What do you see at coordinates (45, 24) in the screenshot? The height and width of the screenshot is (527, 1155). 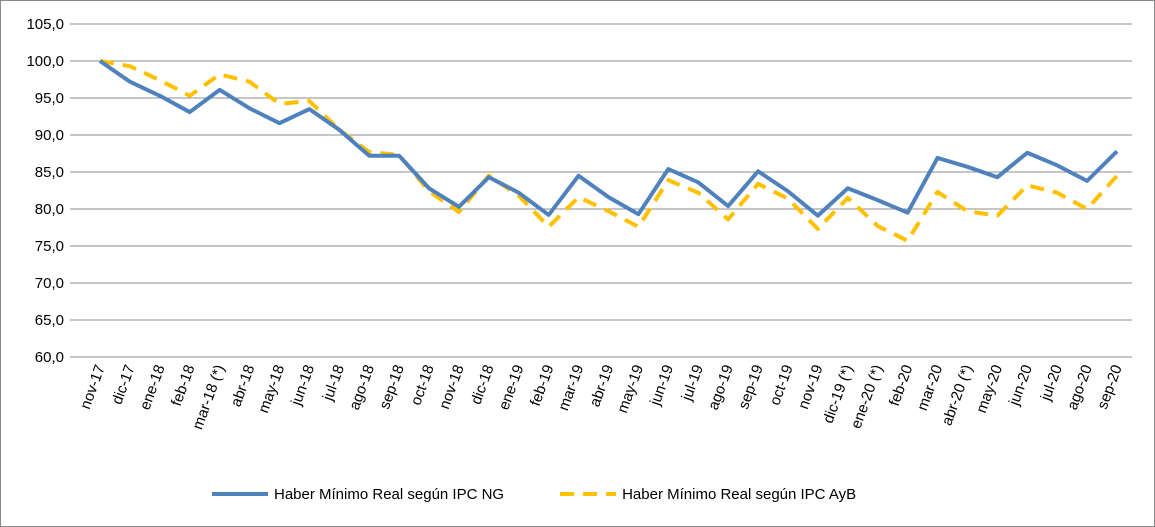 I see `y-tick-label: 105,0` at bounding box center [45, 24].